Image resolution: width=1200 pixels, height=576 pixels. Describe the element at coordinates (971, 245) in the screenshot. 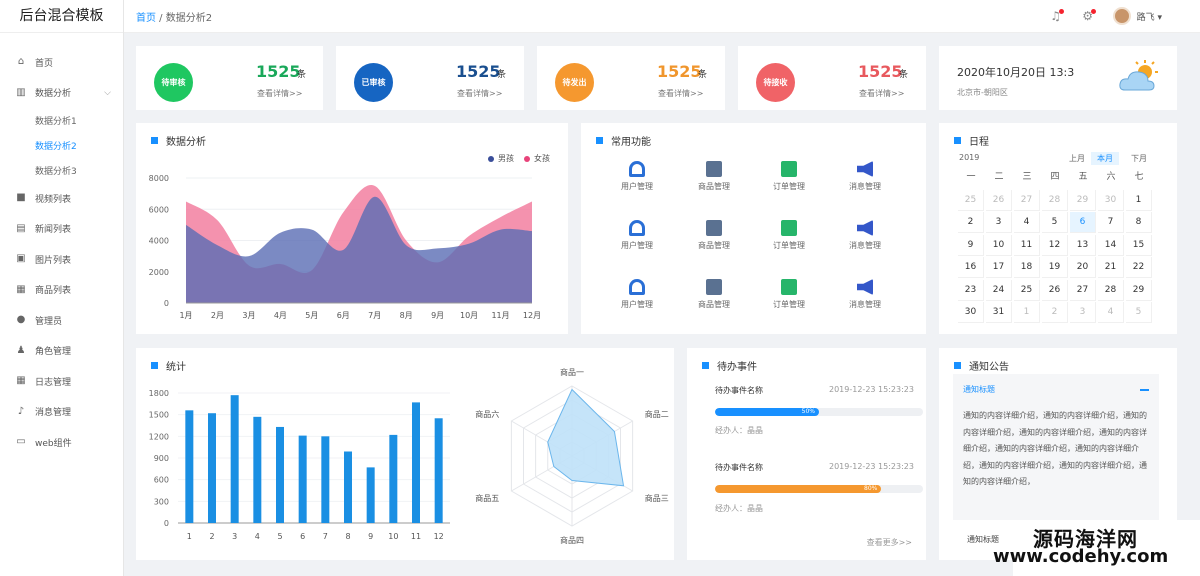

I see `calendar-day: 9` at that location.